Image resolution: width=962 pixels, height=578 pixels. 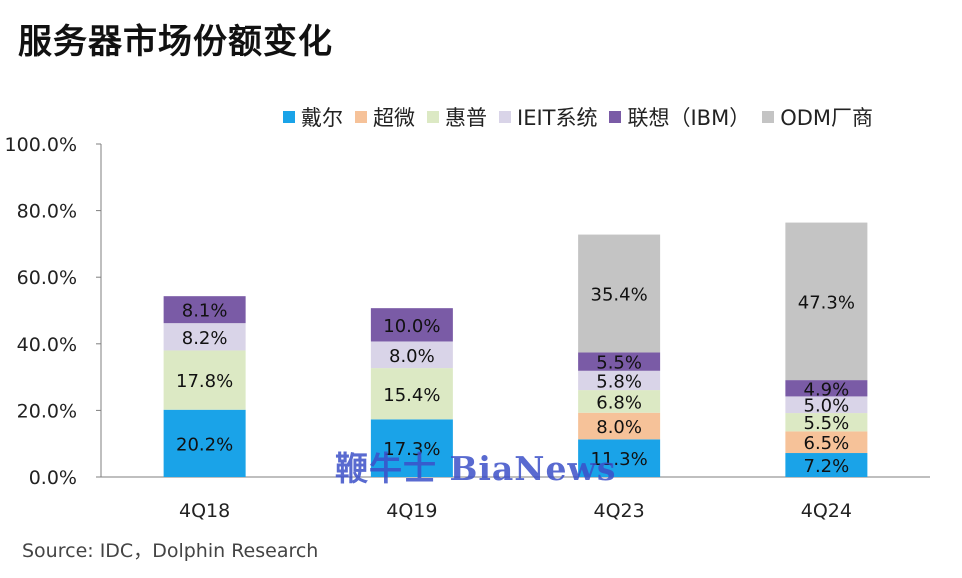 I want to click on data-label: 4.9%, so click(x=827, y=389).